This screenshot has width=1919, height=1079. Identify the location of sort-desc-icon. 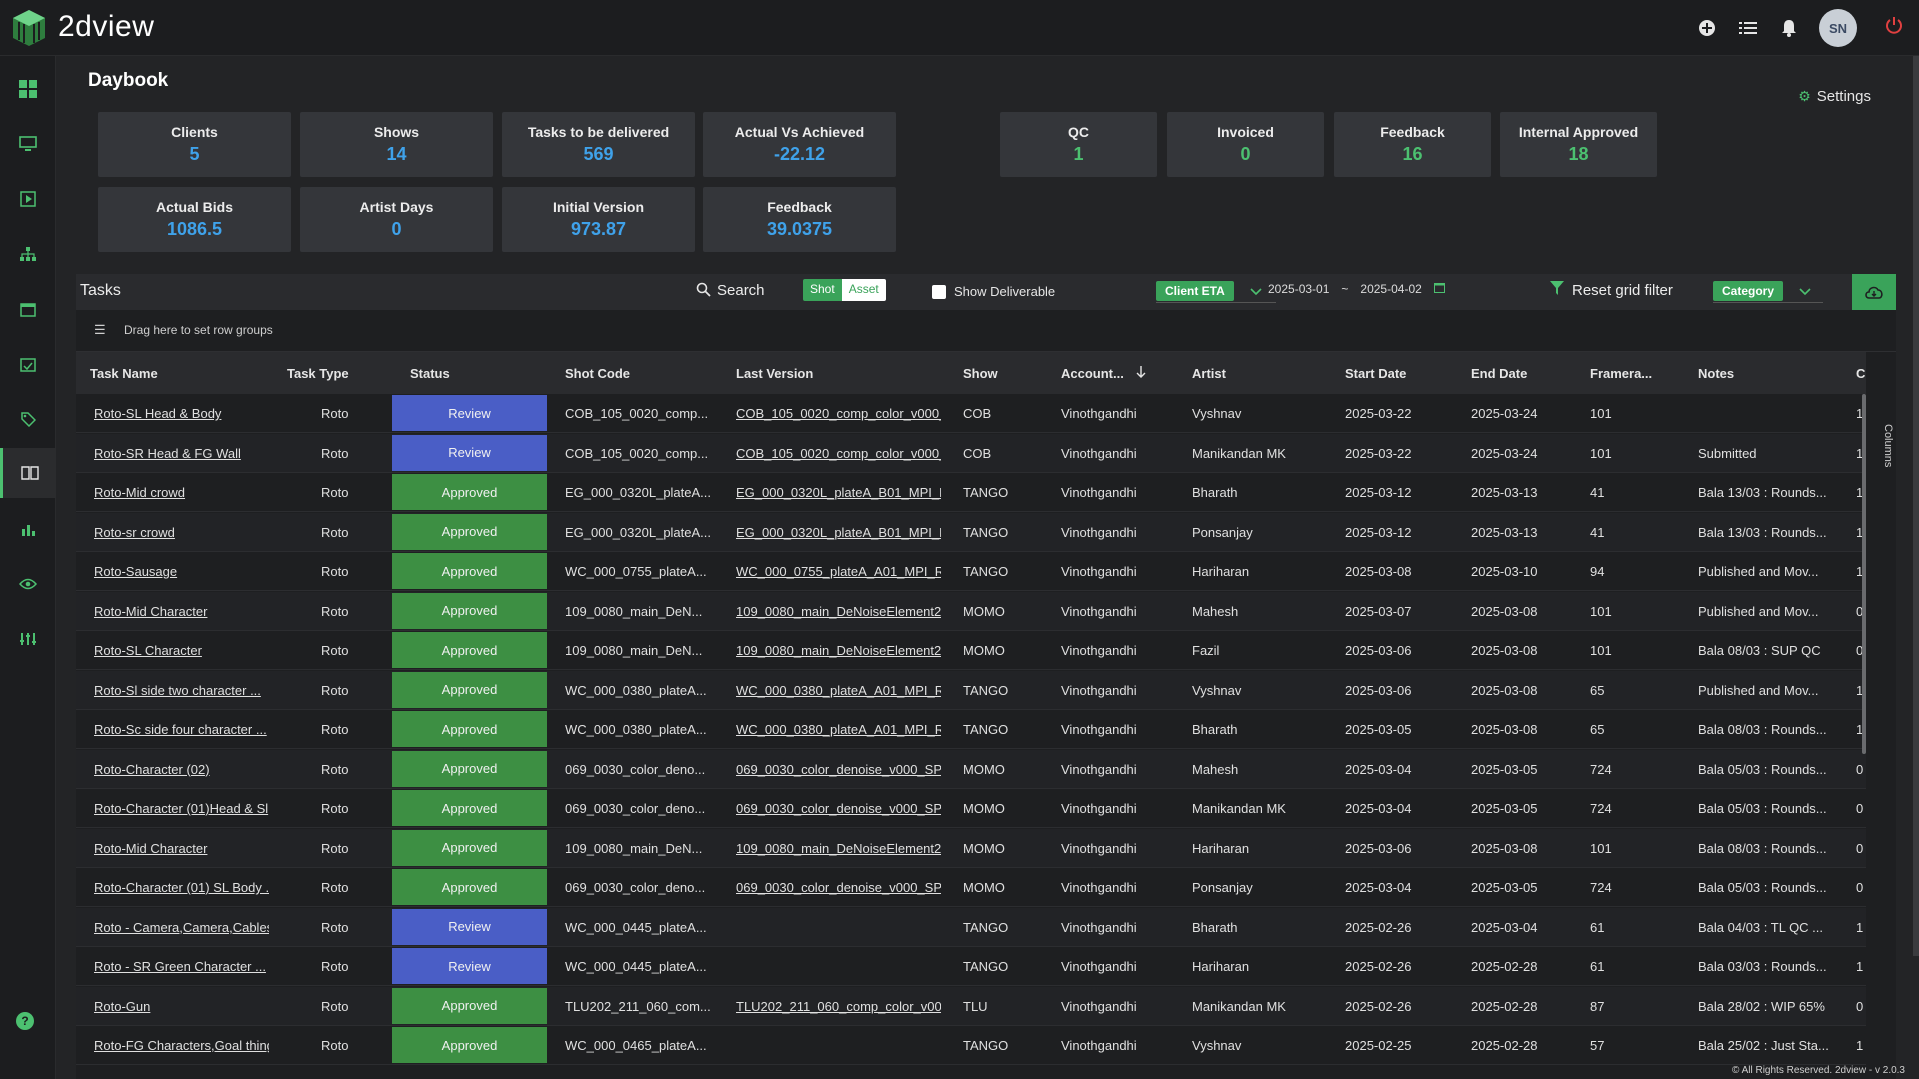
(1141, 373).